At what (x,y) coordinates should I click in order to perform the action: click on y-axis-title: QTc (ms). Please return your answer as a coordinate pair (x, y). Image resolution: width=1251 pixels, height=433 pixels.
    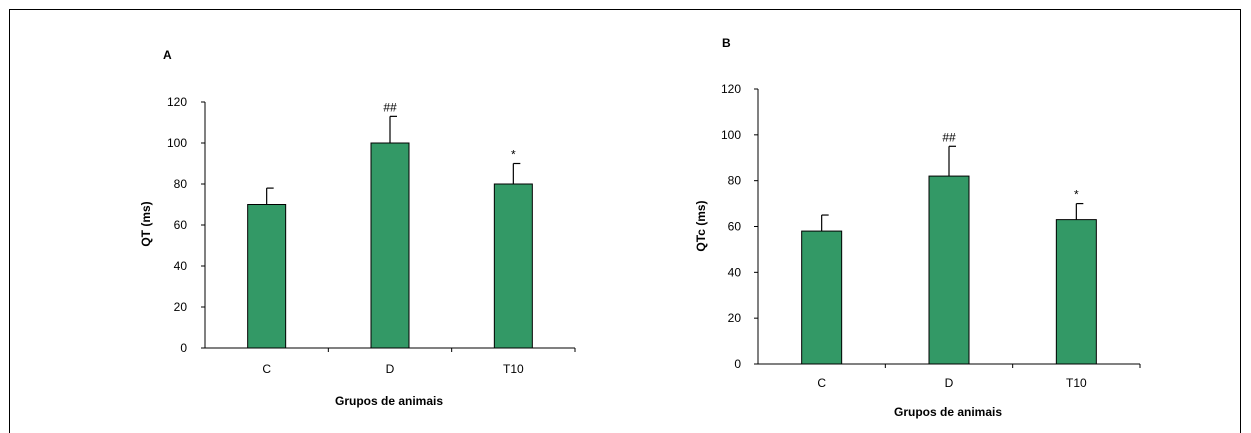
    Looking at the image, I should click on (701, 225).